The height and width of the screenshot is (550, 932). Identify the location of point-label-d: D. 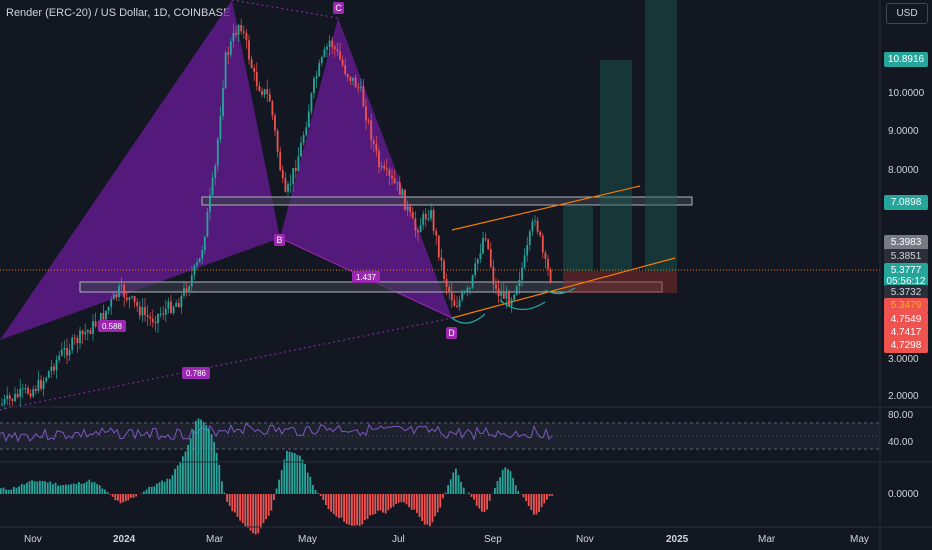
(451, 333).